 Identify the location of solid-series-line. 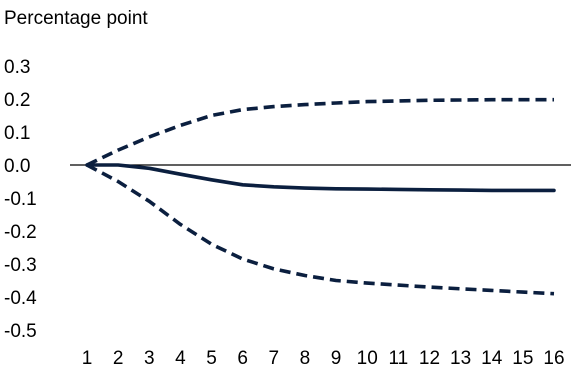
(320, 178).